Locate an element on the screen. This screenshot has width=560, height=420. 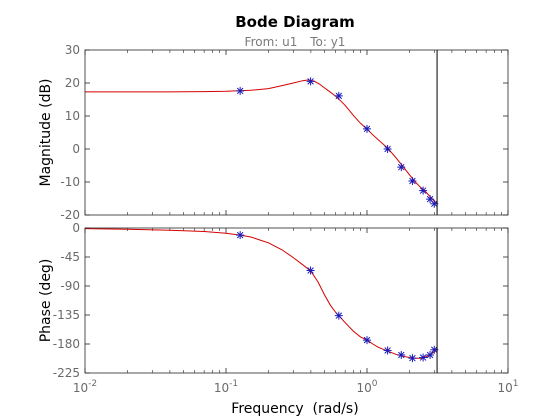
magnitude-y-axis-label: Magnitude (dB) is located at coordinates (46, 132).